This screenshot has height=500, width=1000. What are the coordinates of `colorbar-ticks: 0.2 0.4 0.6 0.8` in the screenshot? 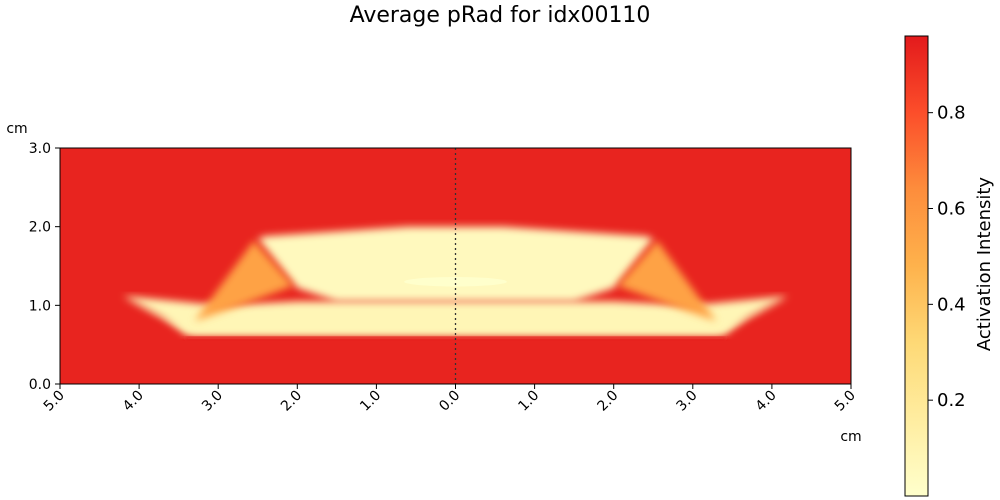 It's located at (947, 257).